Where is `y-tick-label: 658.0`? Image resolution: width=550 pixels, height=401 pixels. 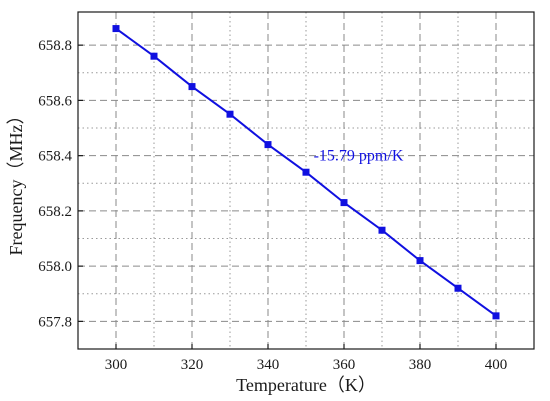 y-tick-label: 658.0 is located at coordinates (55, 267).